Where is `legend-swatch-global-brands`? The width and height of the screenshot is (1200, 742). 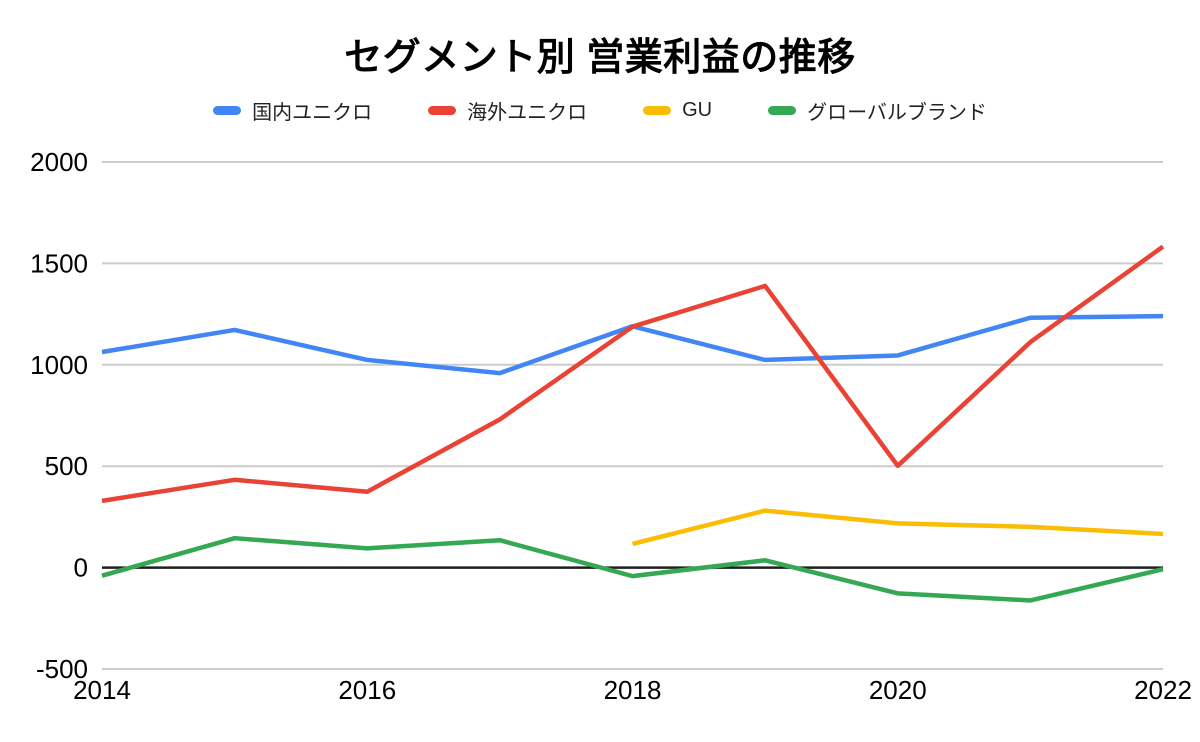
legend-swatch-global-brands is located at coordinates (782, 110).